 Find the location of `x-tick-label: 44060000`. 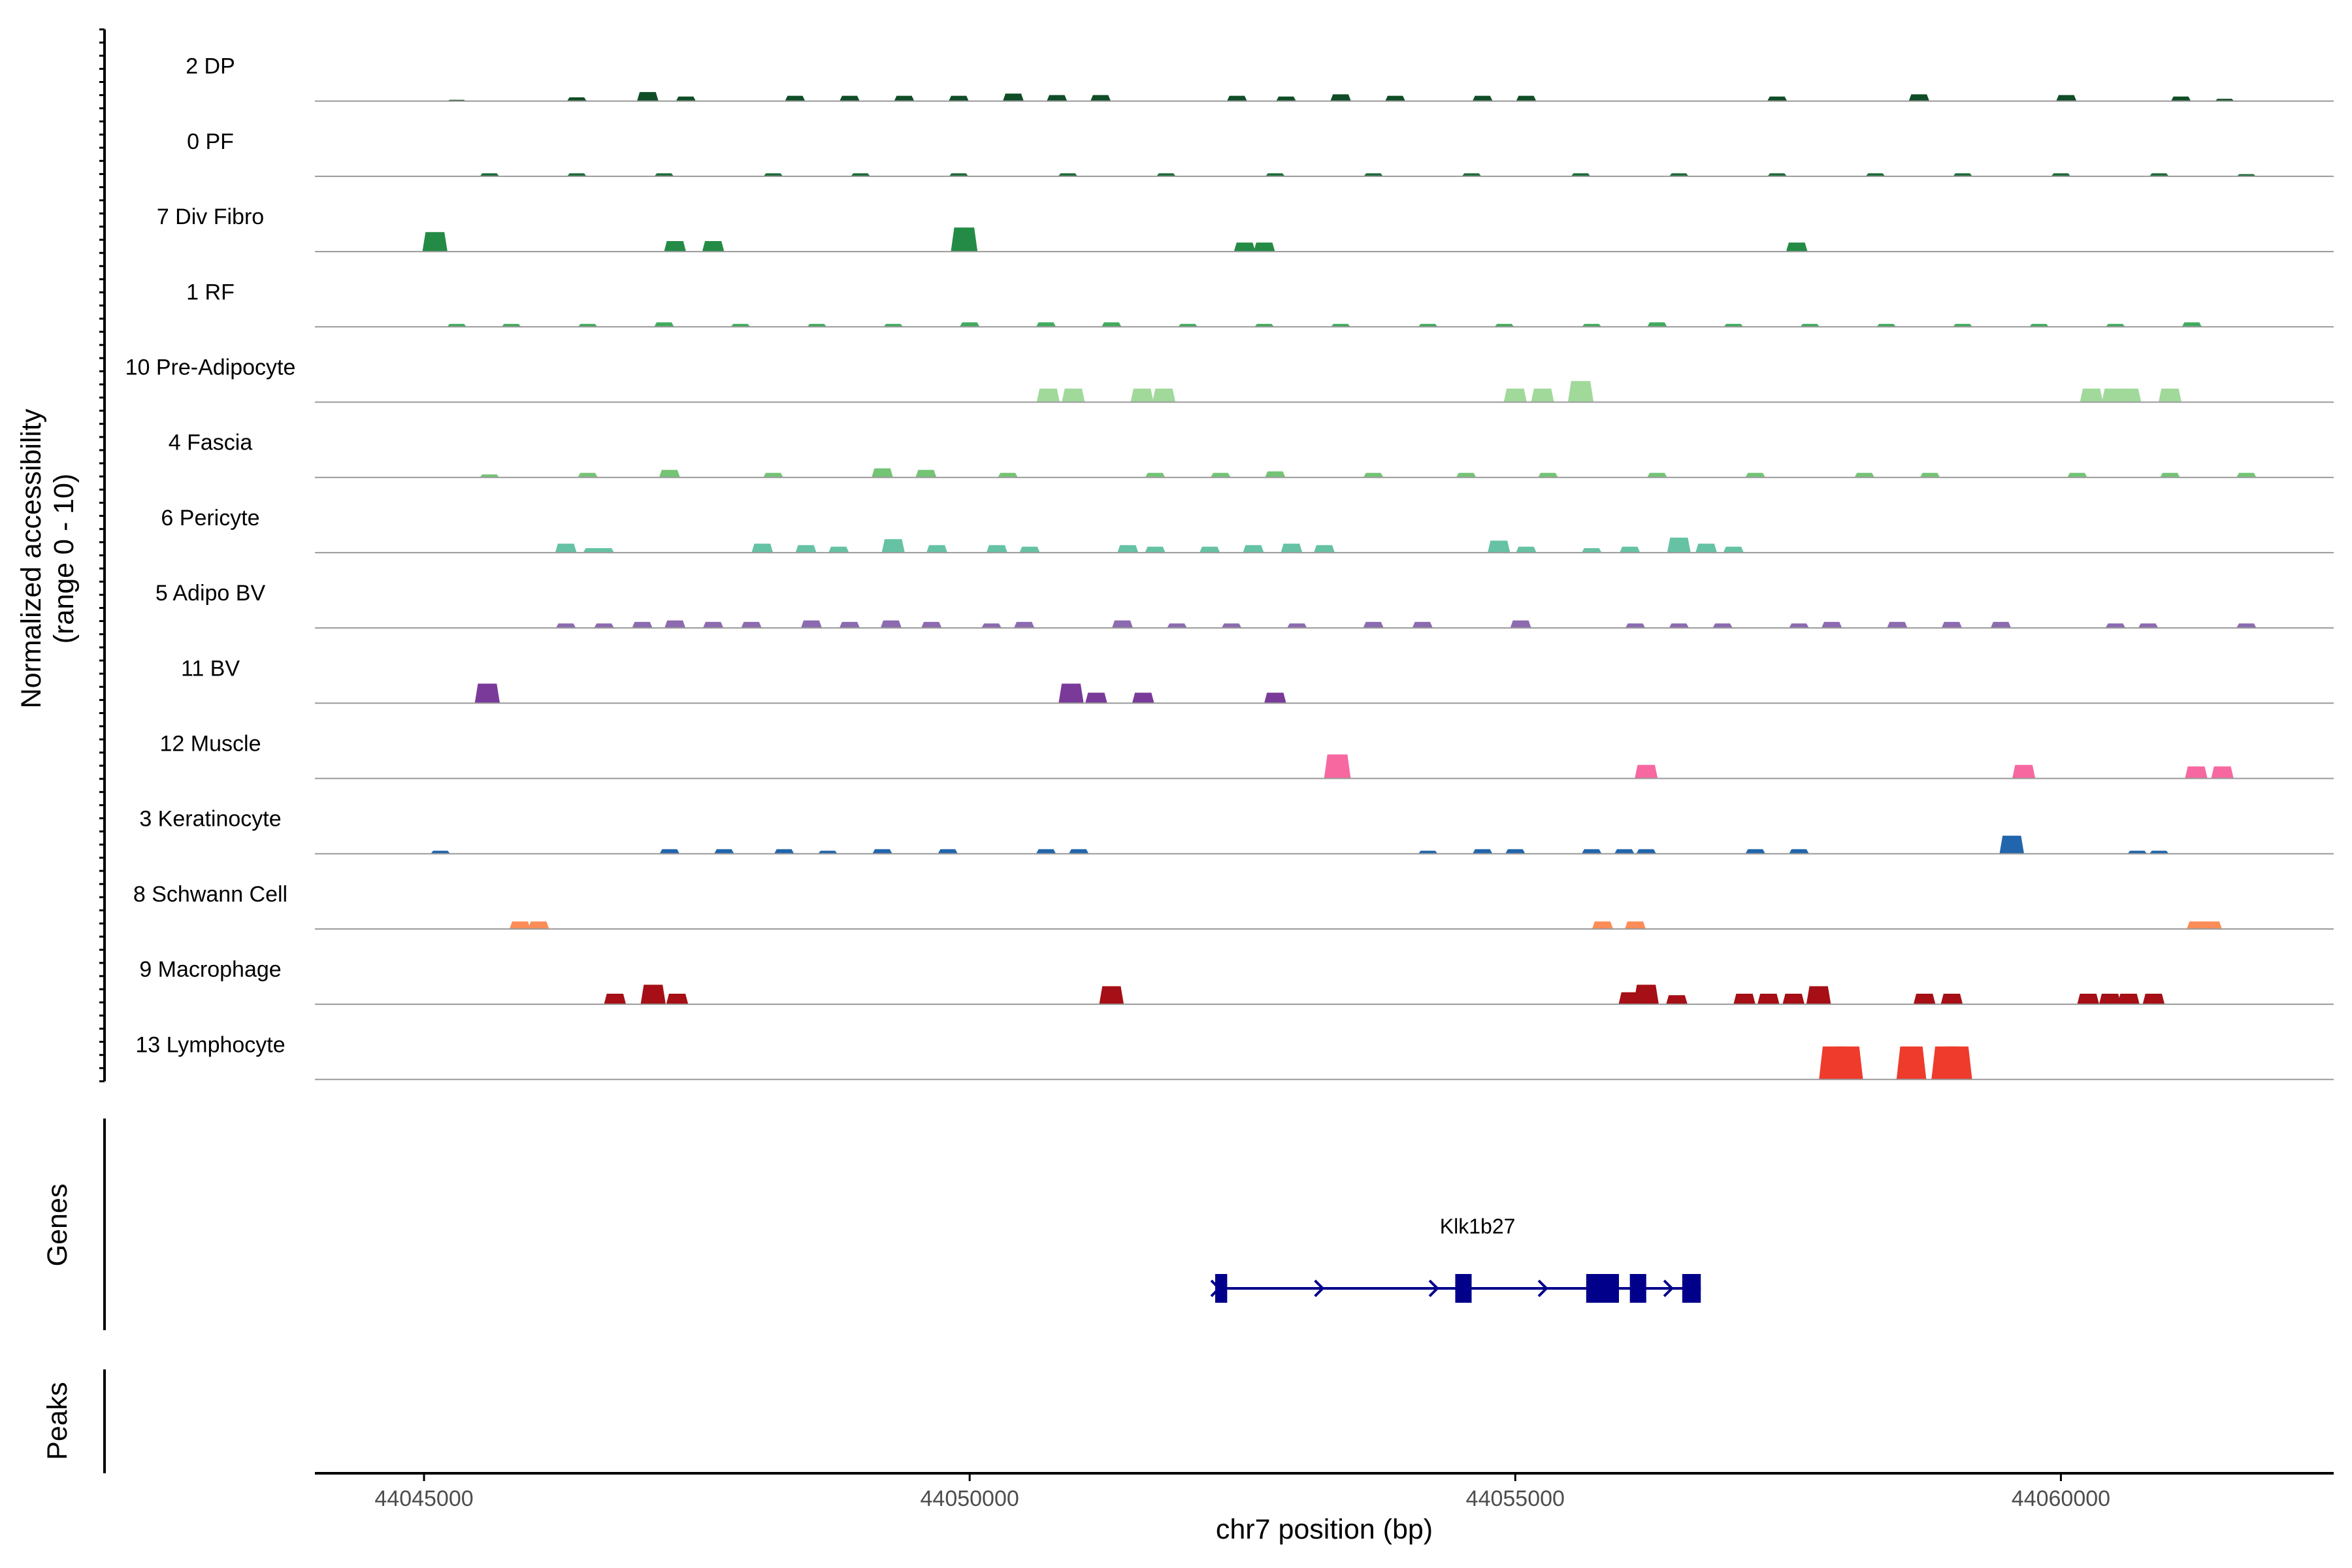

x-tick-label: 44060000 is located at coordinates (2061, 1498).